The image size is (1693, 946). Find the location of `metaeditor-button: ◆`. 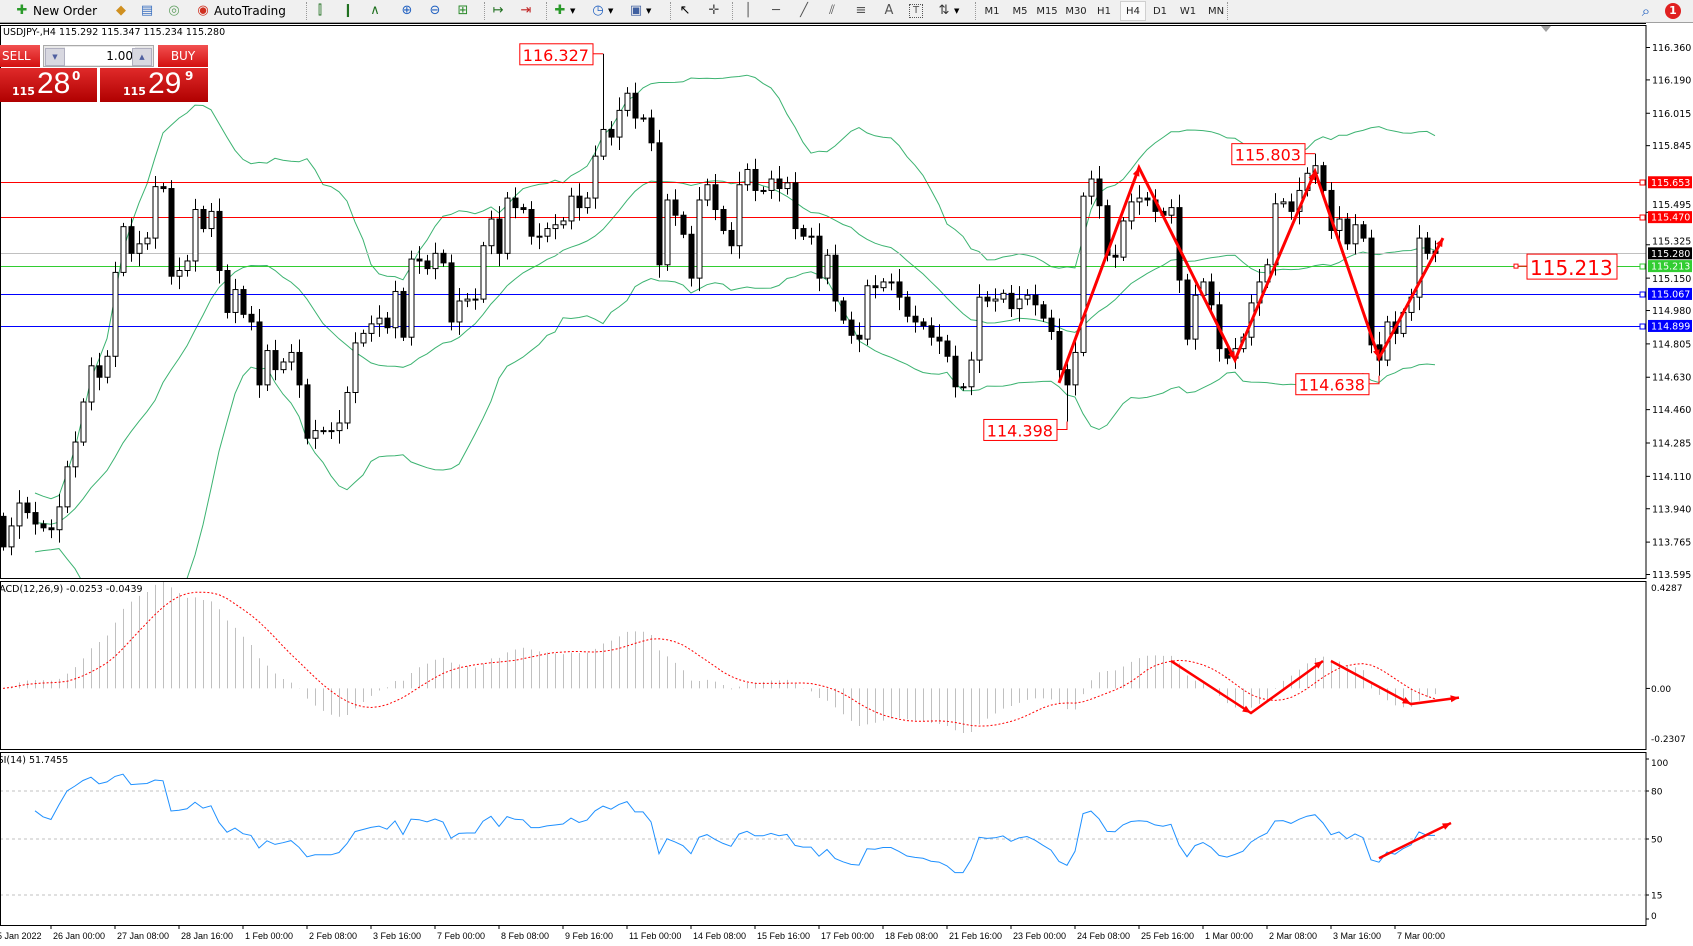

metaeditor-button: ◆ is located at coordinates (121, 11).